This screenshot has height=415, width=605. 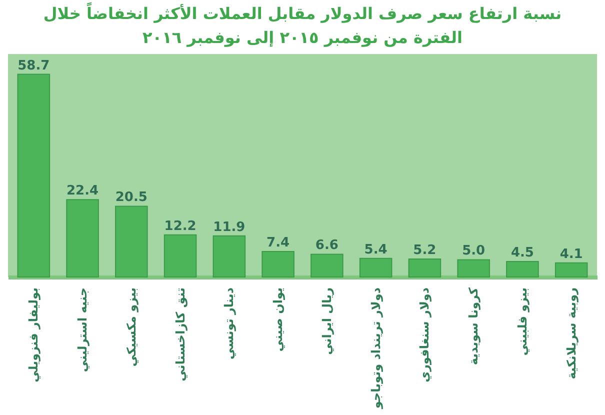 I want to click on x-tick-label: يوان صيني, so click(x=278, y=320).